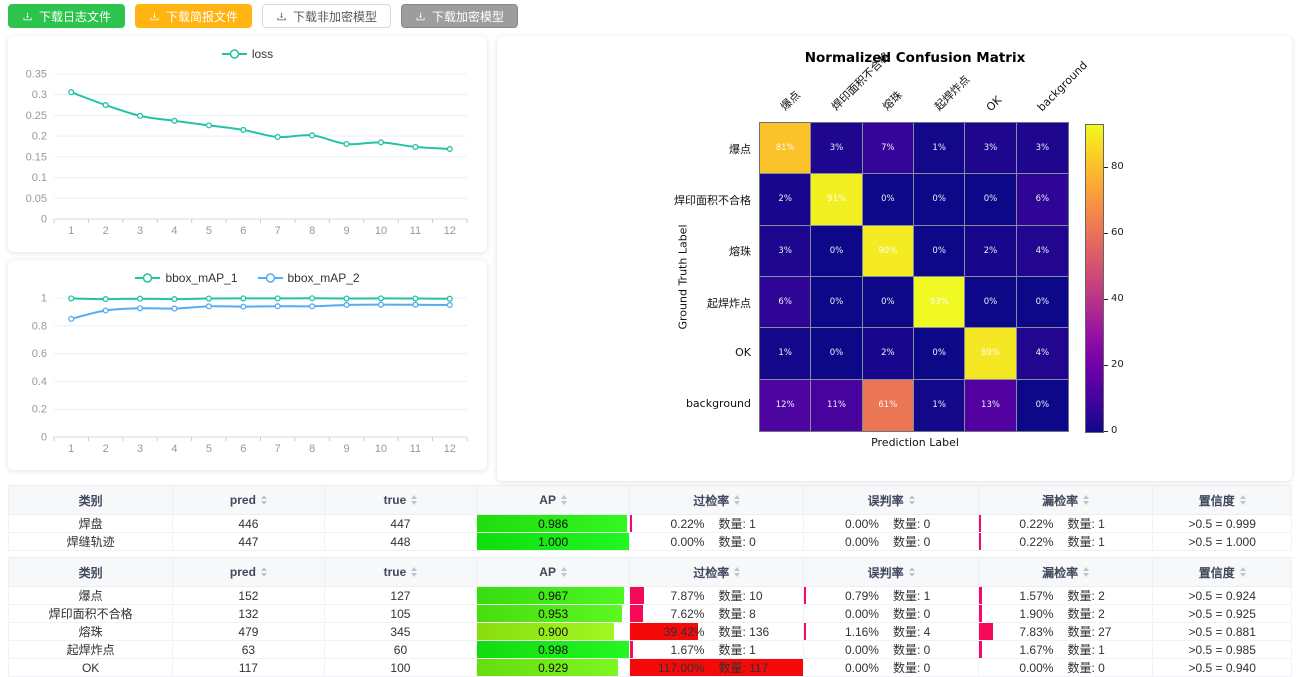  I want to click on misjudge-cell: 0.00% 数量: 0, so click(891, 649).